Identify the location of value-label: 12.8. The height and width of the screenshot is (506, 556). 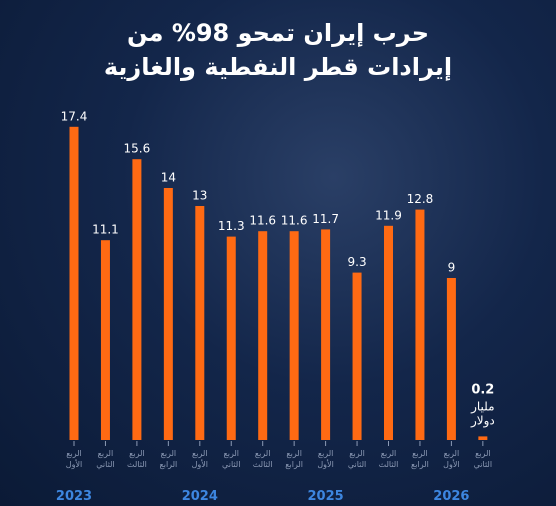
(420, 199).